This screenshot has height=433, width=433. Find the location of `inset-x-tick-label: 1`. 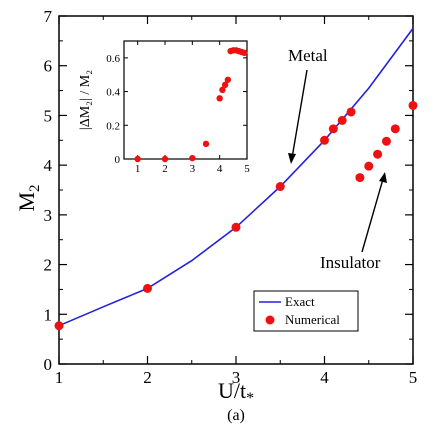

inset-x-tick-label: 1 is located at coordinates (138, 169).